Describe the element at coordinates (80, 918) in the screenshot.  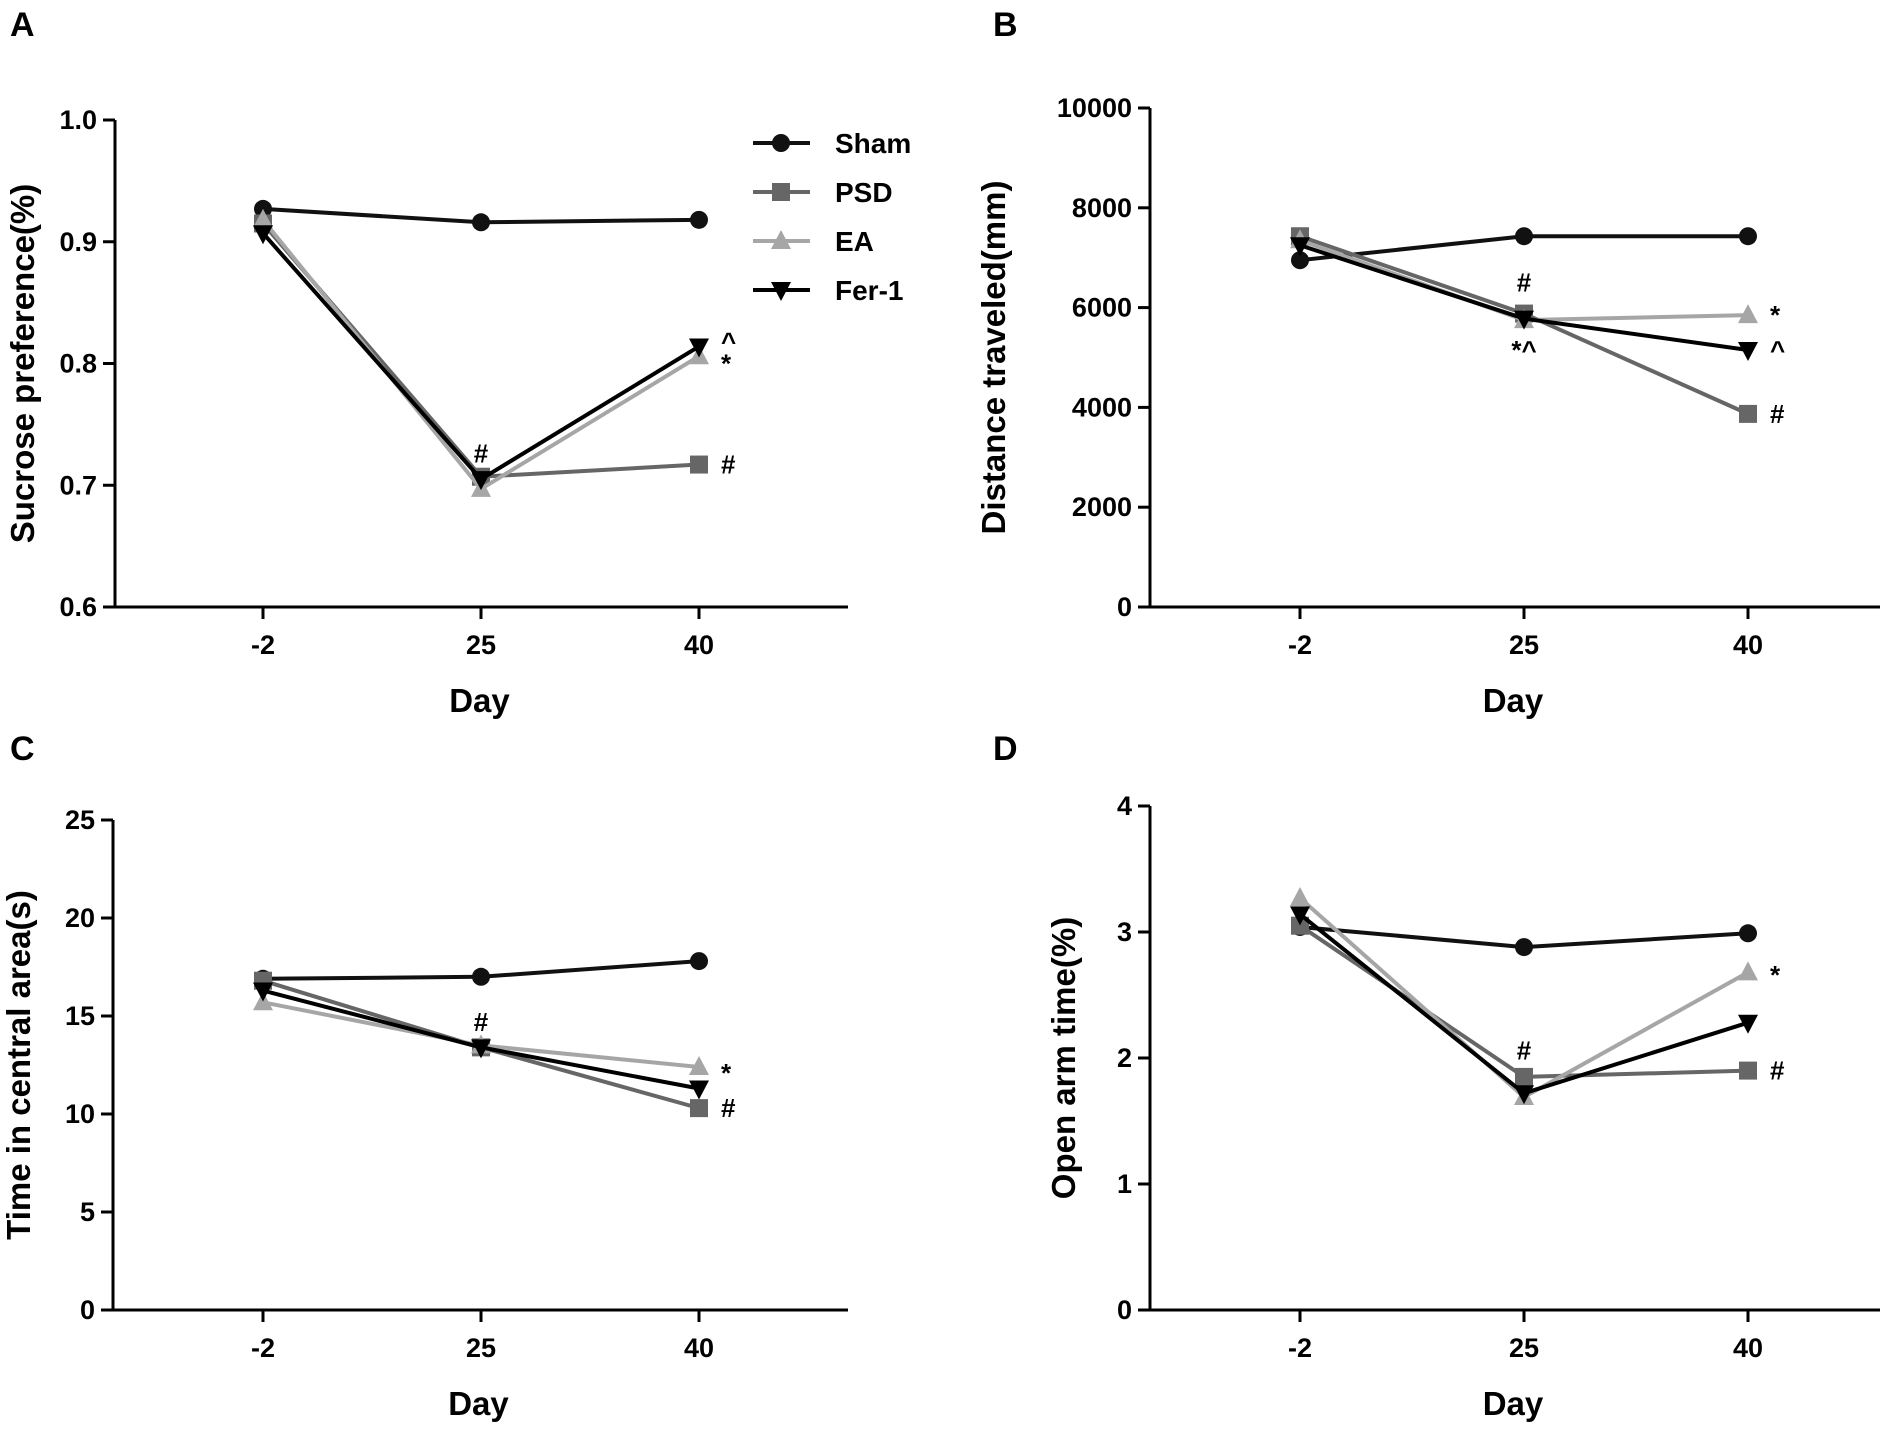
I see `y-tick-label: 20` at that location.